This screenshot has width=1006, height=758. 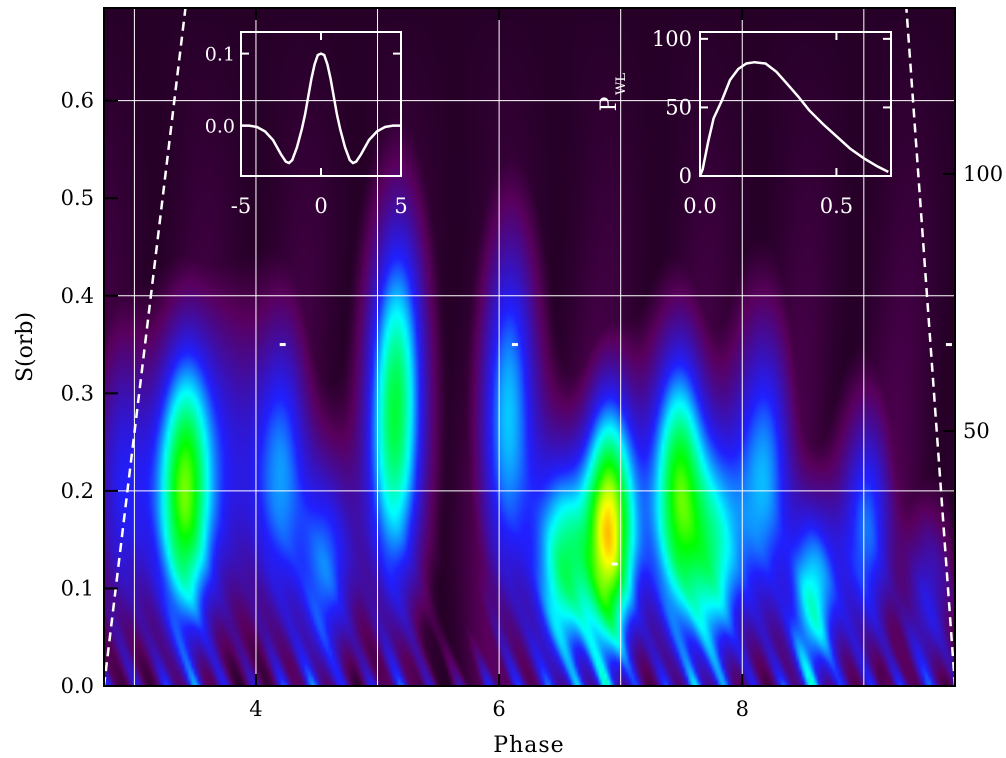 I want to click on inset2-x-tick-label: 0.5, so click(x=836, y=206).